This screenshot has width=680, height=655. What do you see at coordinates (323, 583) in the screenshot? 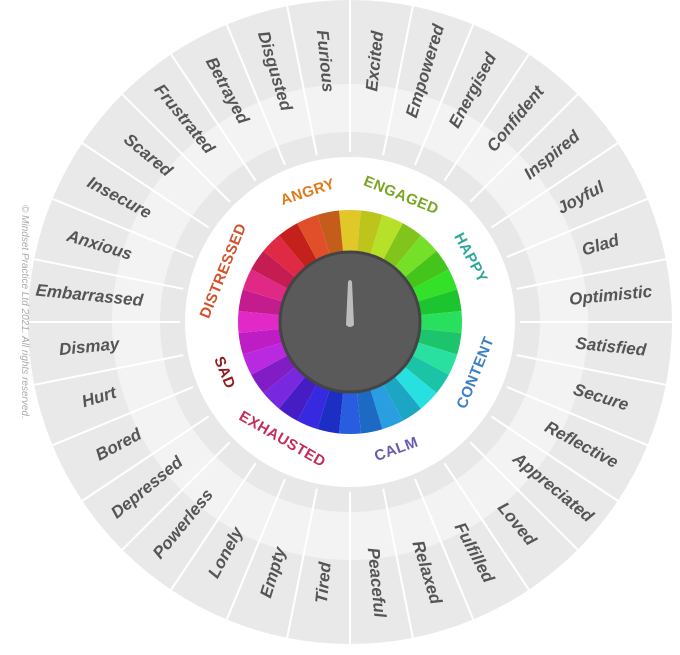
I see `emotion-word: Tired` at bounding box center [323, 583].